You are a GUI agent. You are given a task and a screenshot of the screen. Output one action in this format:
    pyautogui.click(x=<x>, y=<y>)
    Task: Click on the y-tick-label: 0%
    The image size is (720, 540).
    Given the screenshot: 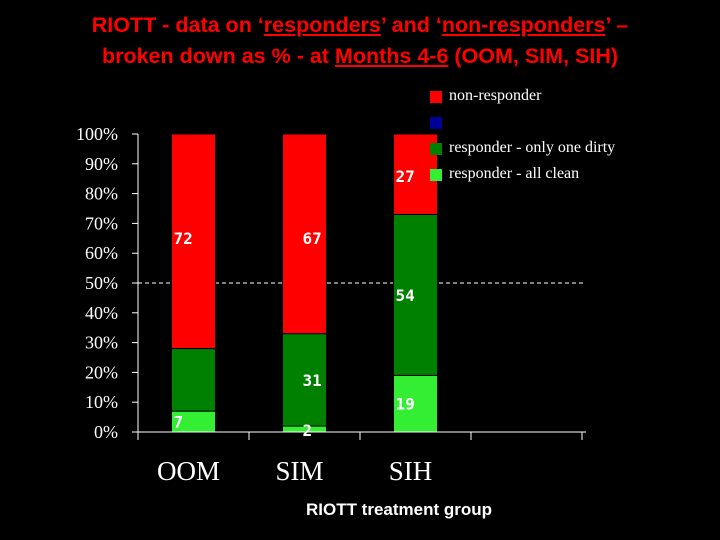 What is the action you would take?
    pyautogui.click(x=106, y=432)
    